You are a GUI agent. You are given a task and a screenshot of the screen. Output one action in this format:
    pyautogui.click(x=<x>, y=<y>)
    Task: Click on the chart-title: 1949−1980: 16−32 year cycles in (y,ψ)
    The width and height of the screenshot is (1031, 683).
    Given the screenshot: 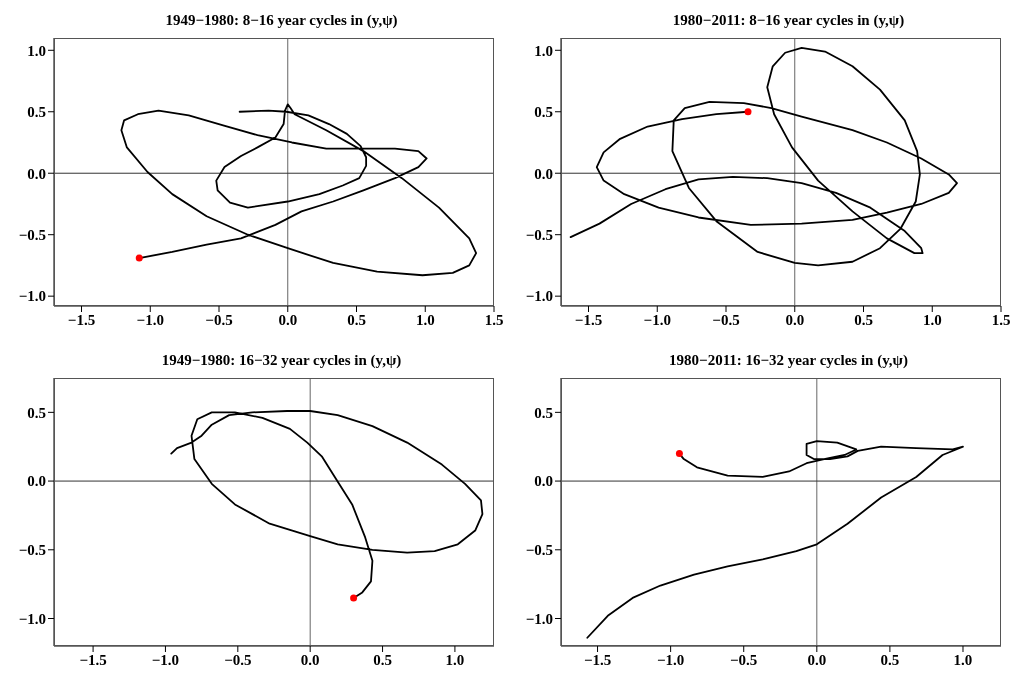 What is the action you would take?
    pyautogui.click(x=281, y=360)
    